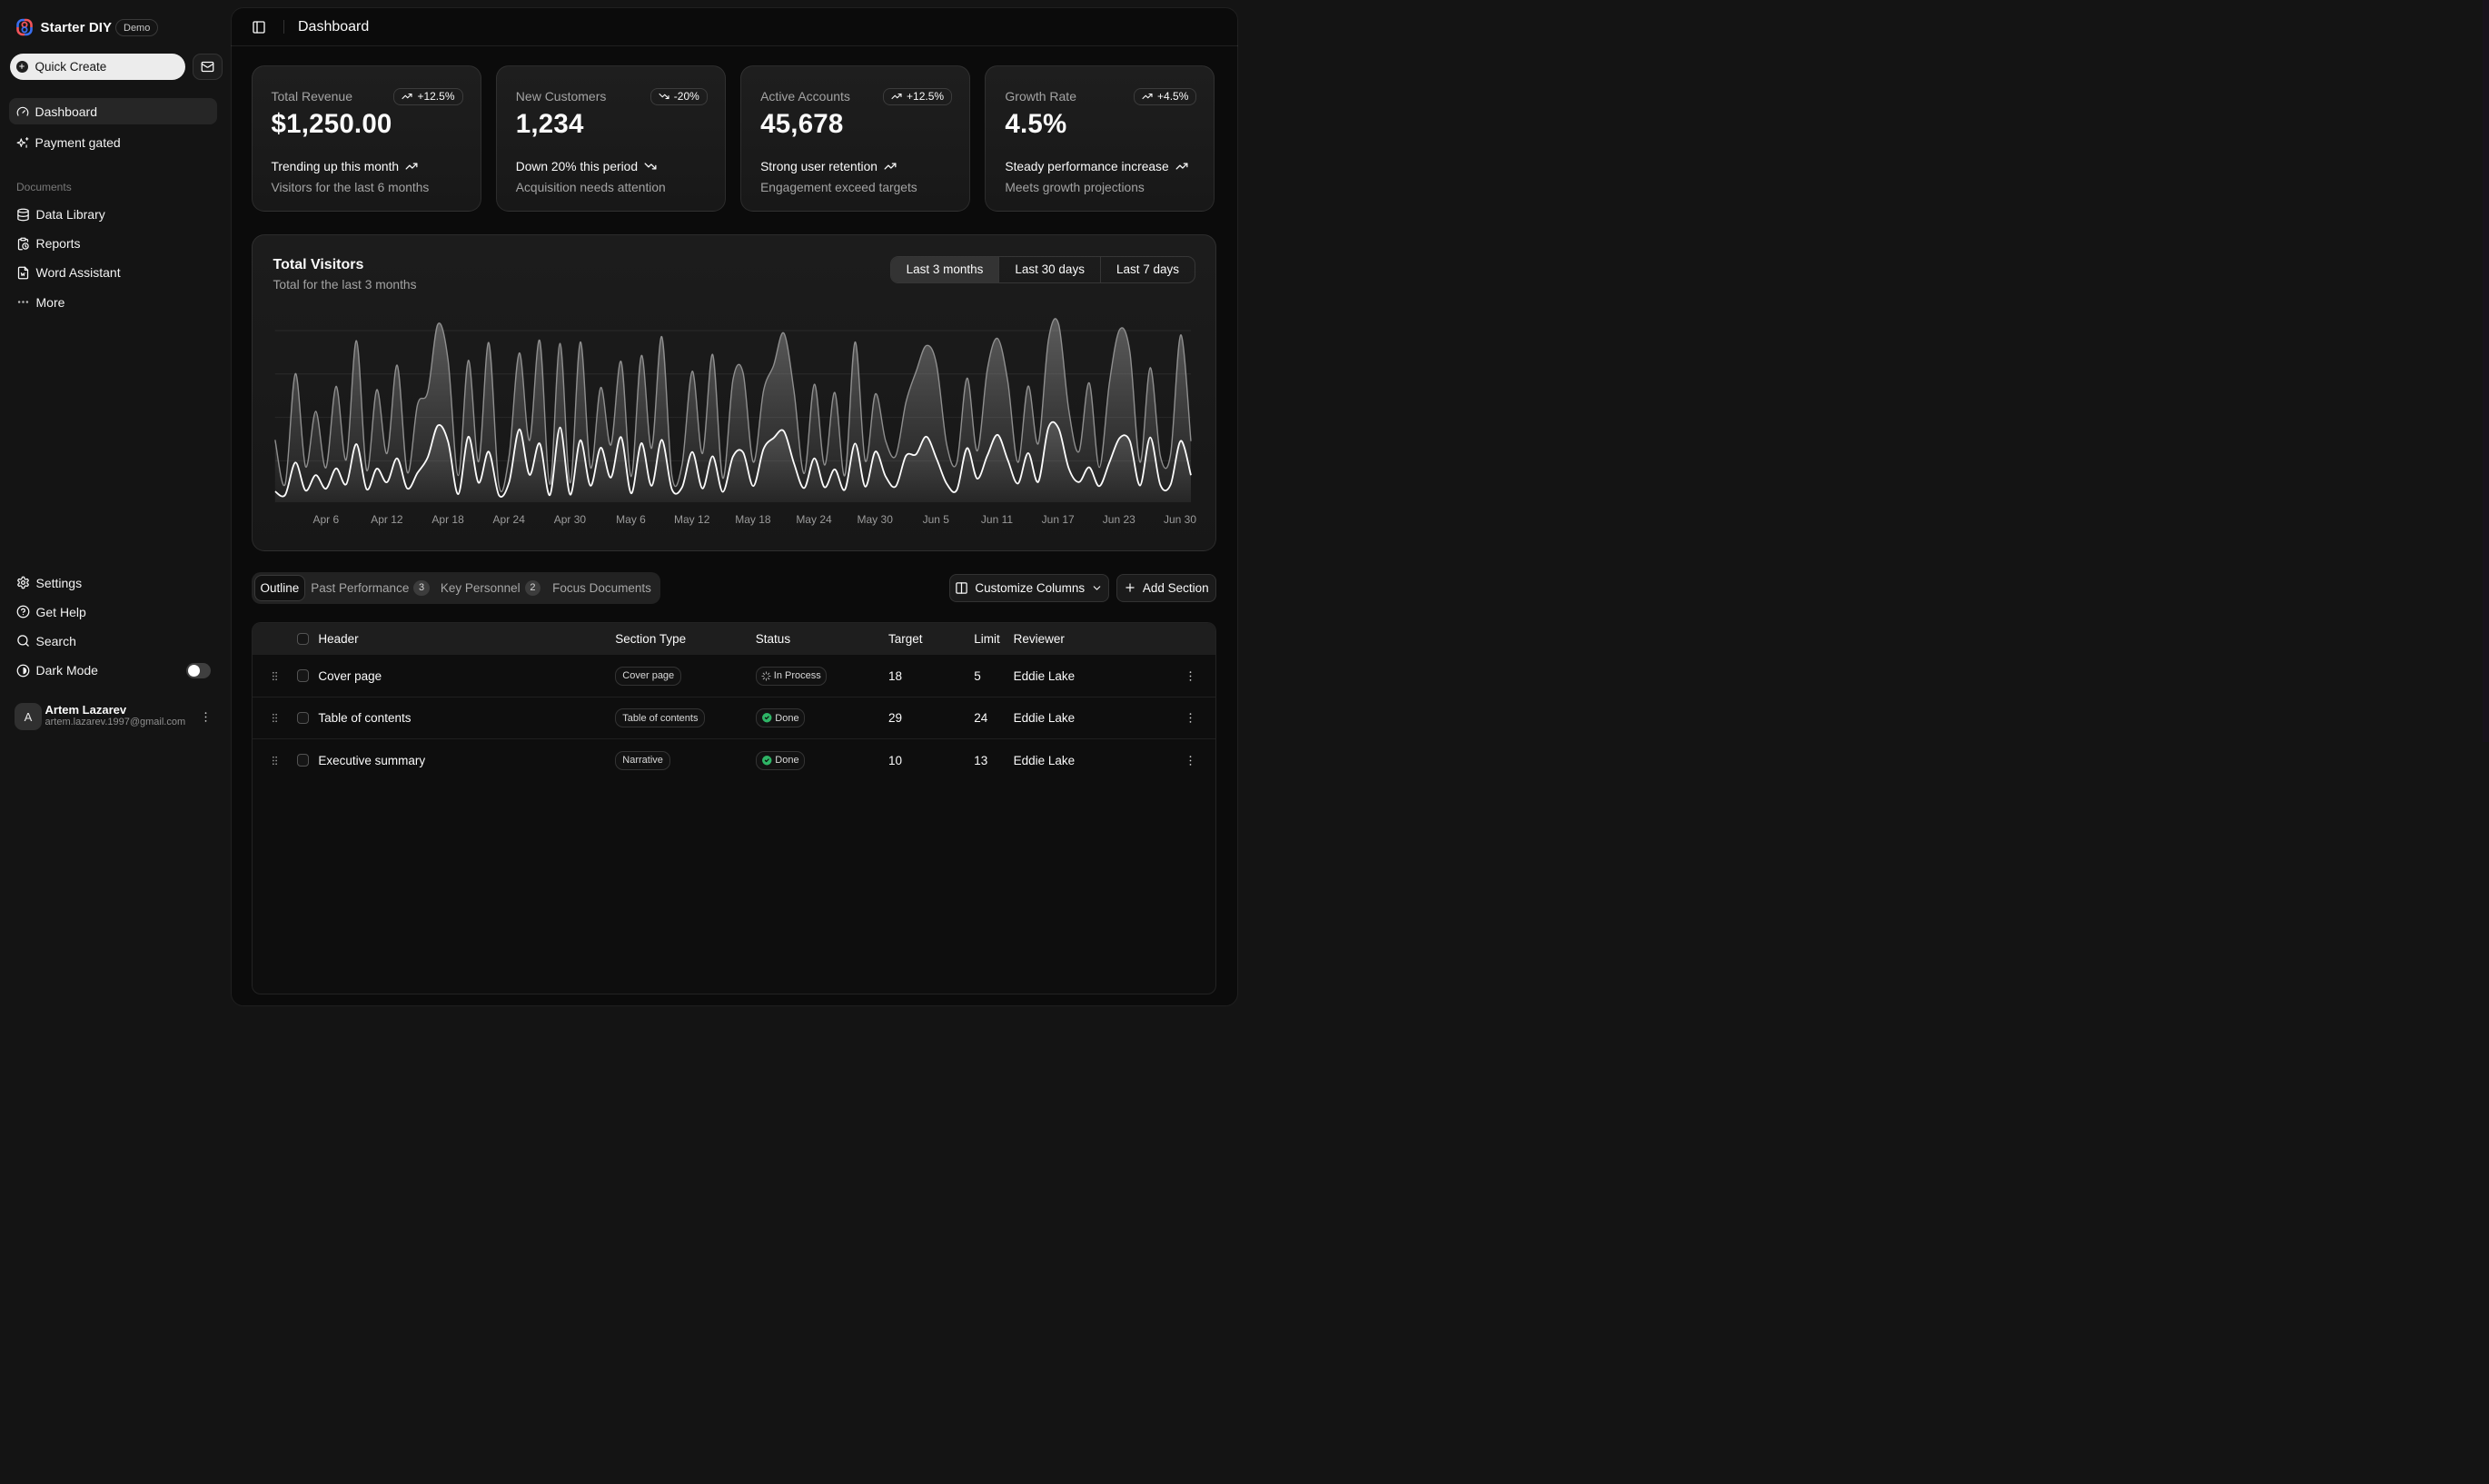  I want to click on svg-text: Jun 17, so click(1058, 519).